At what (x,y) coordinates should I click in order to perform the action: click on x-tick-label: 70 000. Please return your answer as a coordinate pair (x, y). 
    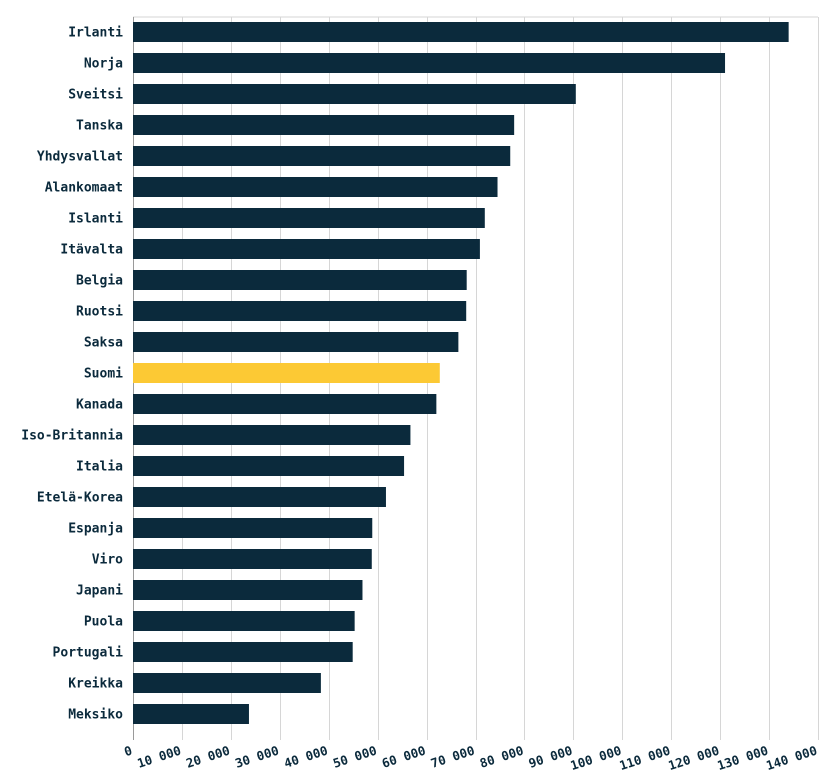
    Looking at the image, I should click on (453, 757).